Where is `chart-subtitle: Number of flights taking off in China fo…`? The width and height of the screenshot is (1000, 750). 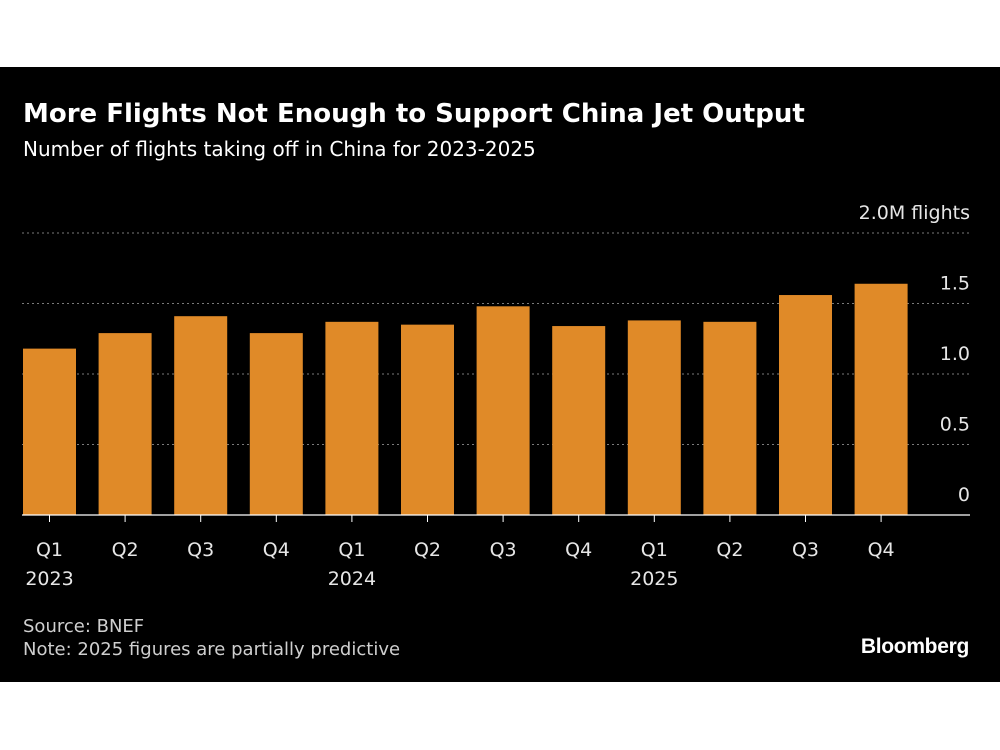
chart-subtitle: Number of flights taking off in China fo… is located at coordinates (279, 149).